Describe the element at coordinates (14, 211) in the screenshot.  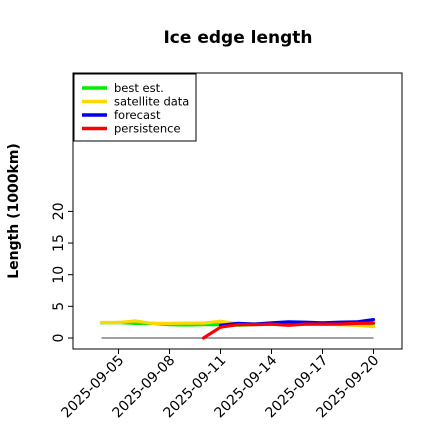
I see `y-axis-label: Length (1000km)` at that location.